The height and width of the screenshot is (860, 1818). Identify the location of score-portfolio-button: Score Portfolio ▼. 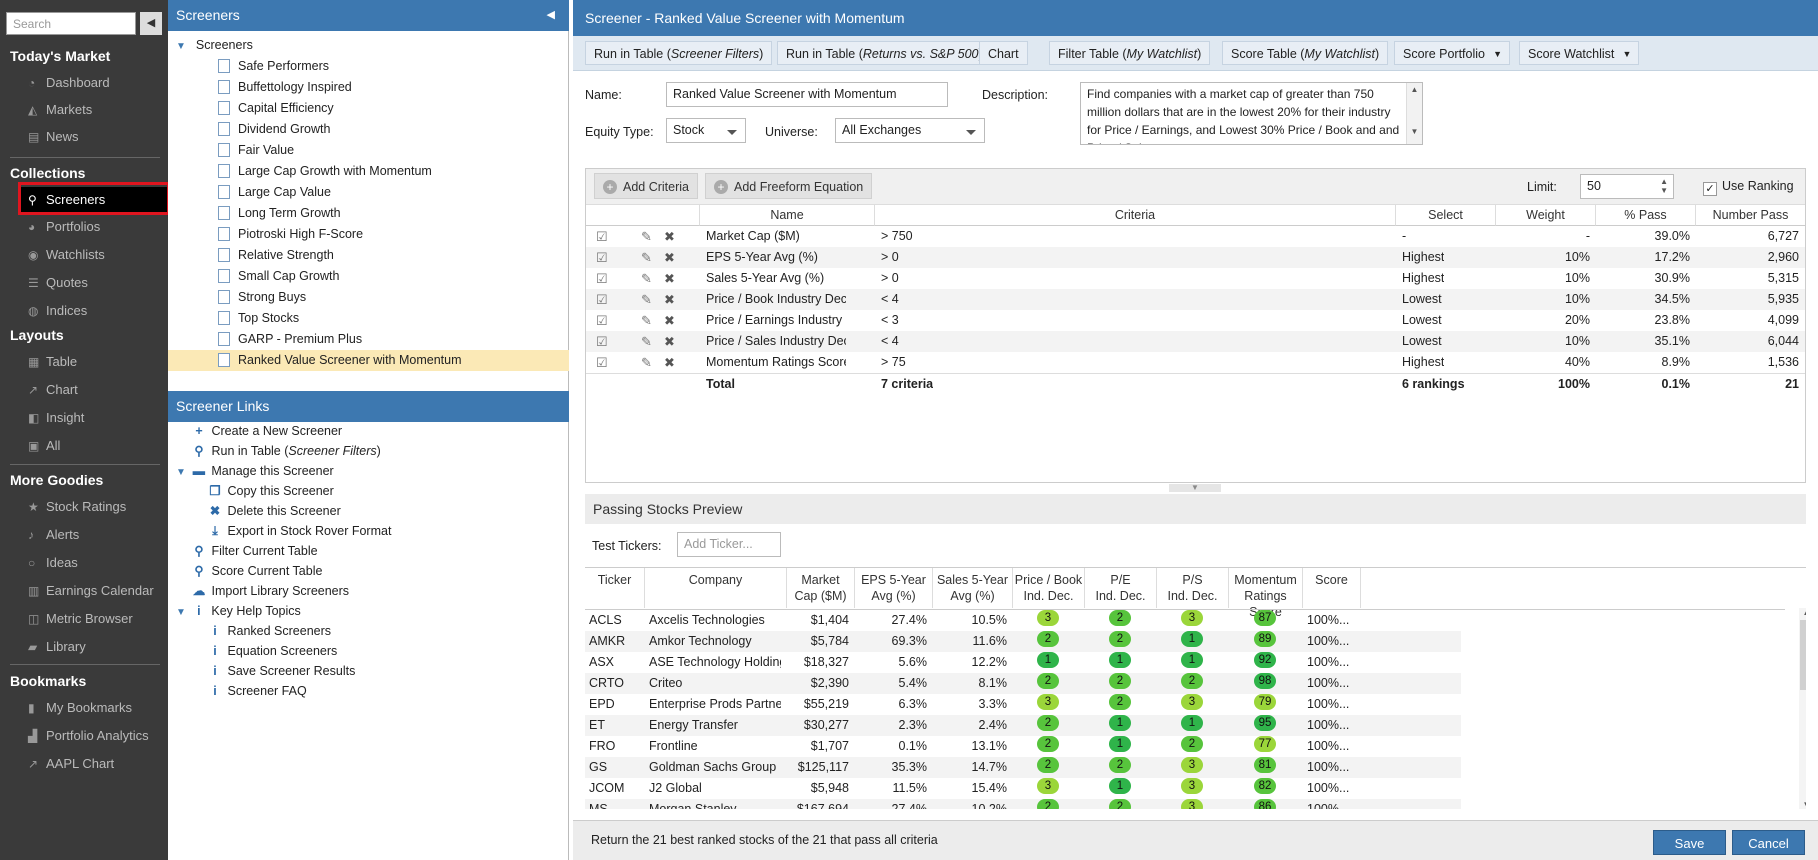
(1452, 53).